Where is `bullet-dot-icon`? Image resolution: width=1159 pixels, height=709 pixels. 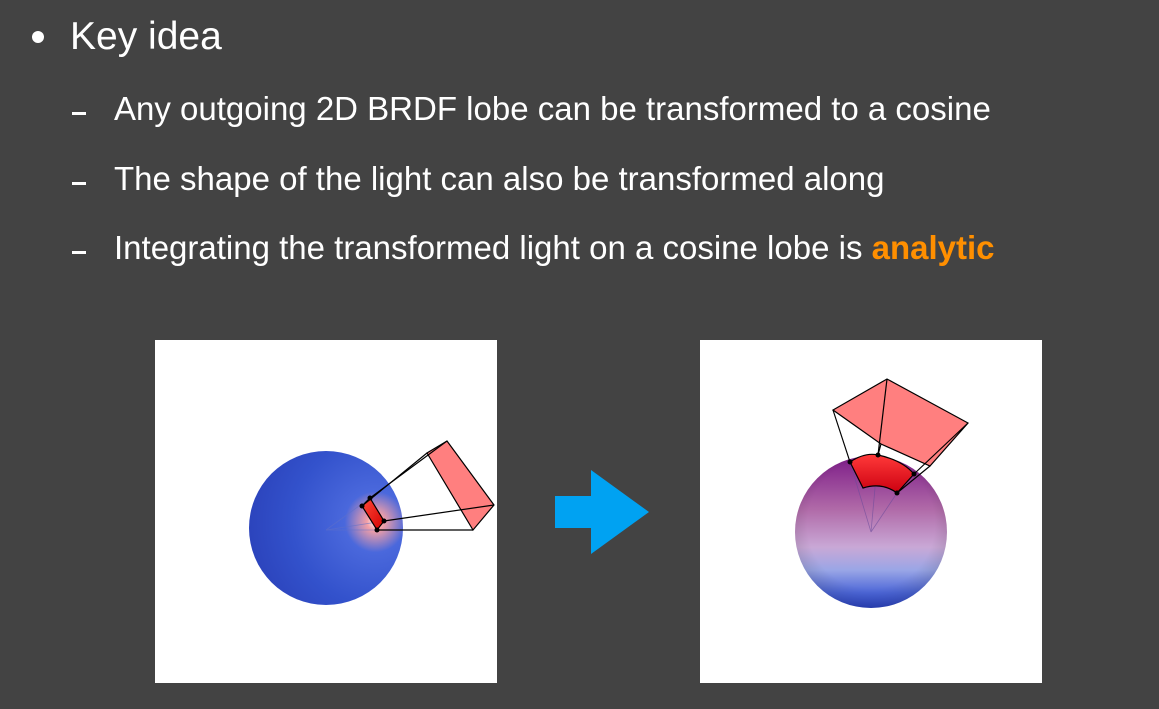 bullet-dot-icon is located at coordinates (38, 37).